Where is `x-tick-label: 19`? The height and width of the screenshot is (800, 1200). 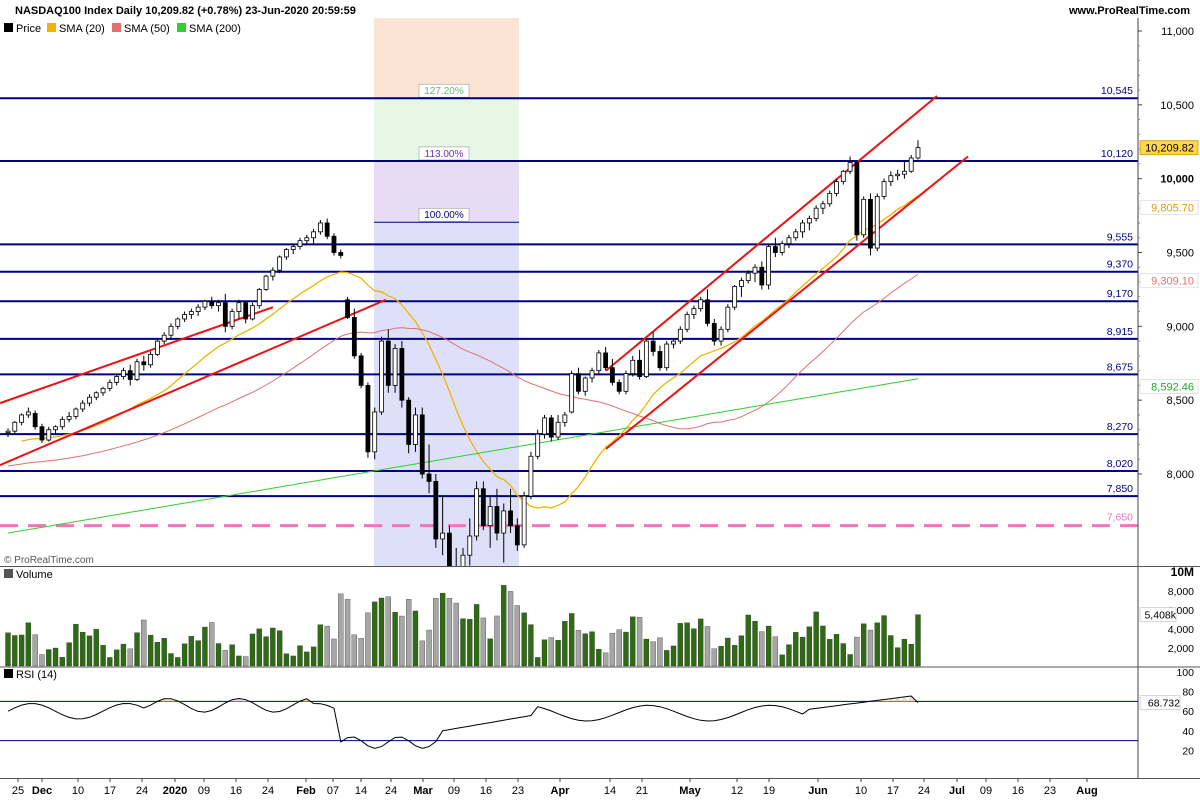
x-tick-label: 19 is located at coordinates (769, 791).